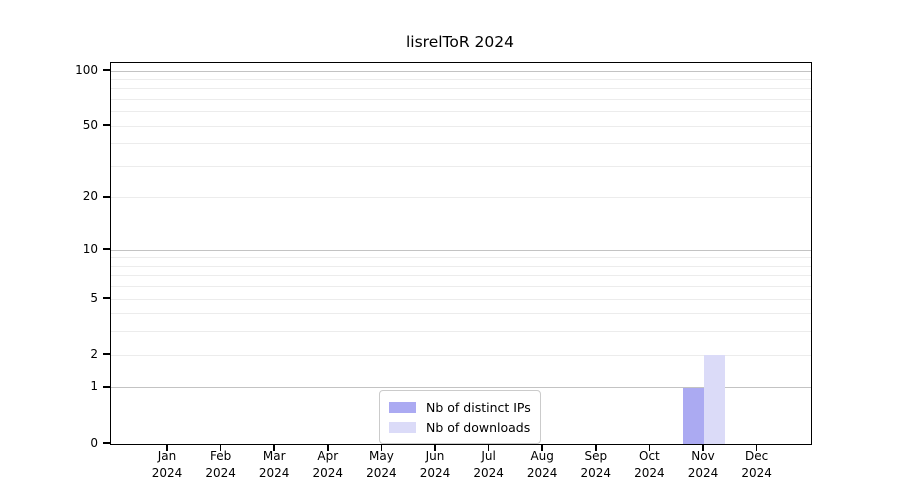 This screenshot has height=500, width=900. What do you see at coordinates (435, 465) in the screenshot?
I see `x-tick-label: Jun 2024` at bounding box center [435, 465].